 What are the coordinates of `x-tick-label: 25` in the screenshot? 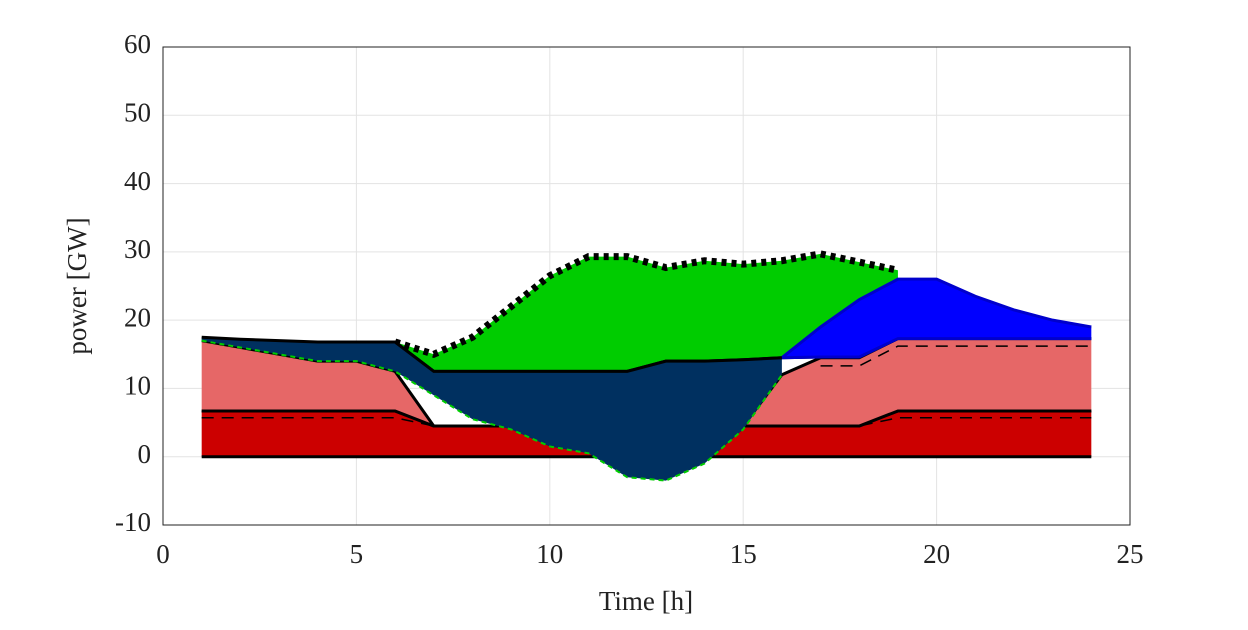 It's located at (1130, 554).